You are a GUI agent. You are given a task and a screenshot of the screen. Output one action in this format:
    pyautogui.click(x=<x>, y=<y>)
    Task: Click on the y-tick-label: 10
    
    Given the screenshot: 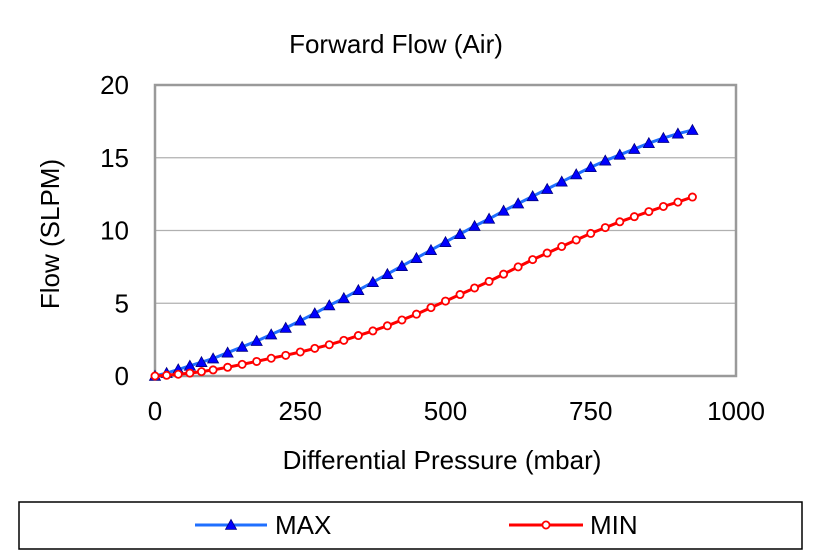 What is the action you would take?
    pyautogui.click(x=114, y=231)
    